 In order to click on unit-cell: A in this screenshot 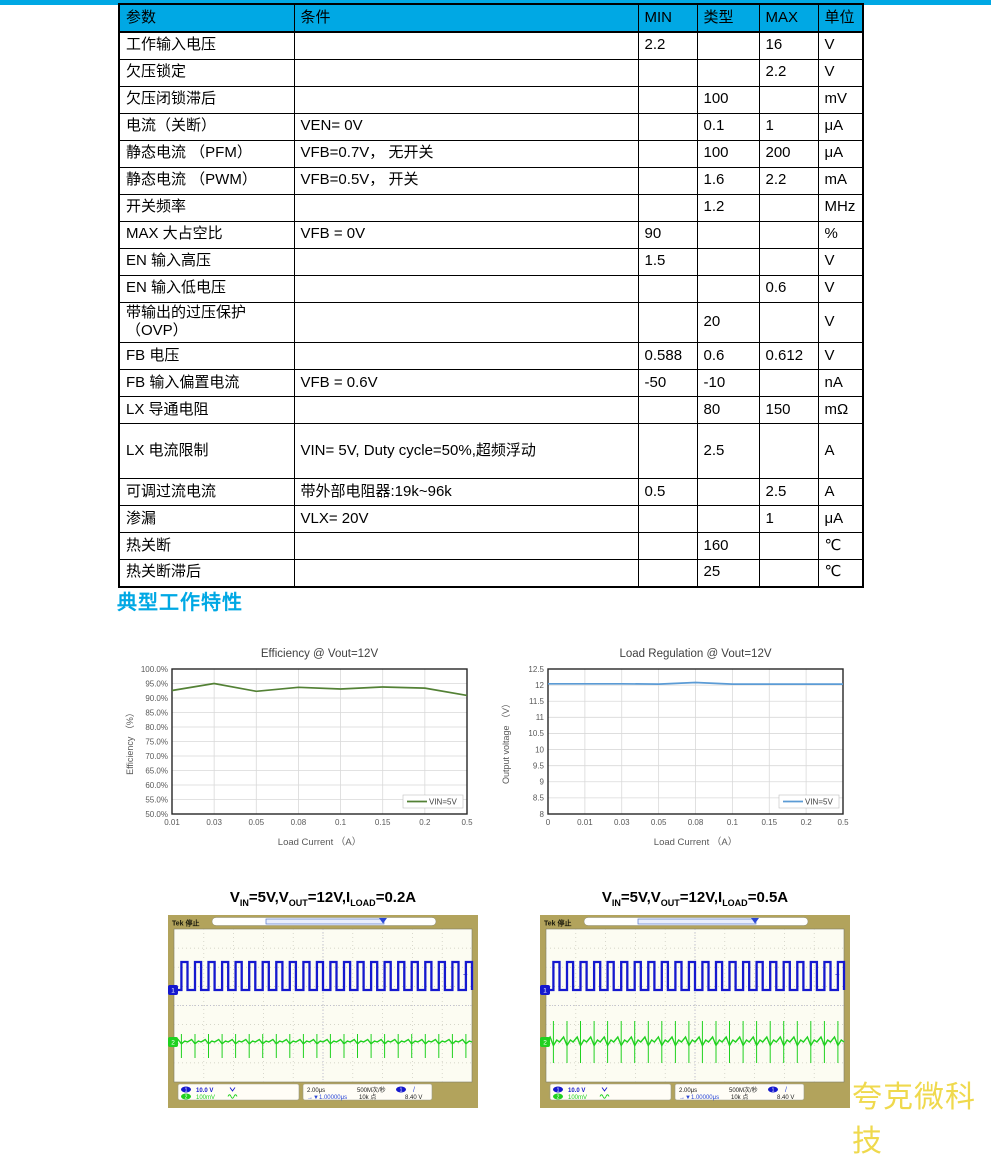, I will do `click(840, 451)`.